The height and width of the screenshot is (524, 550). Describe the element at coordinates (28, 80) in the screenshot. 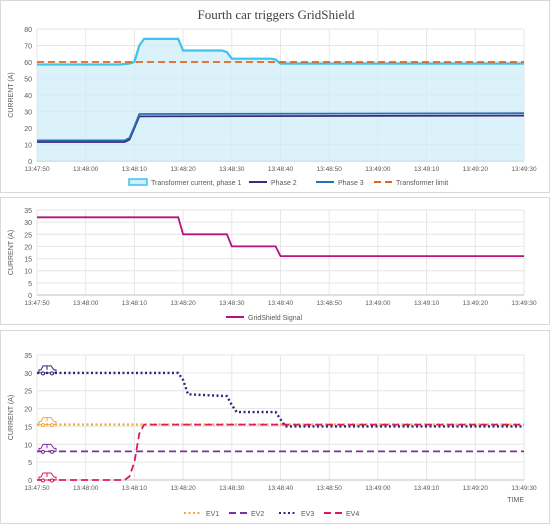

I see `y-tick-label: 50` at that location.